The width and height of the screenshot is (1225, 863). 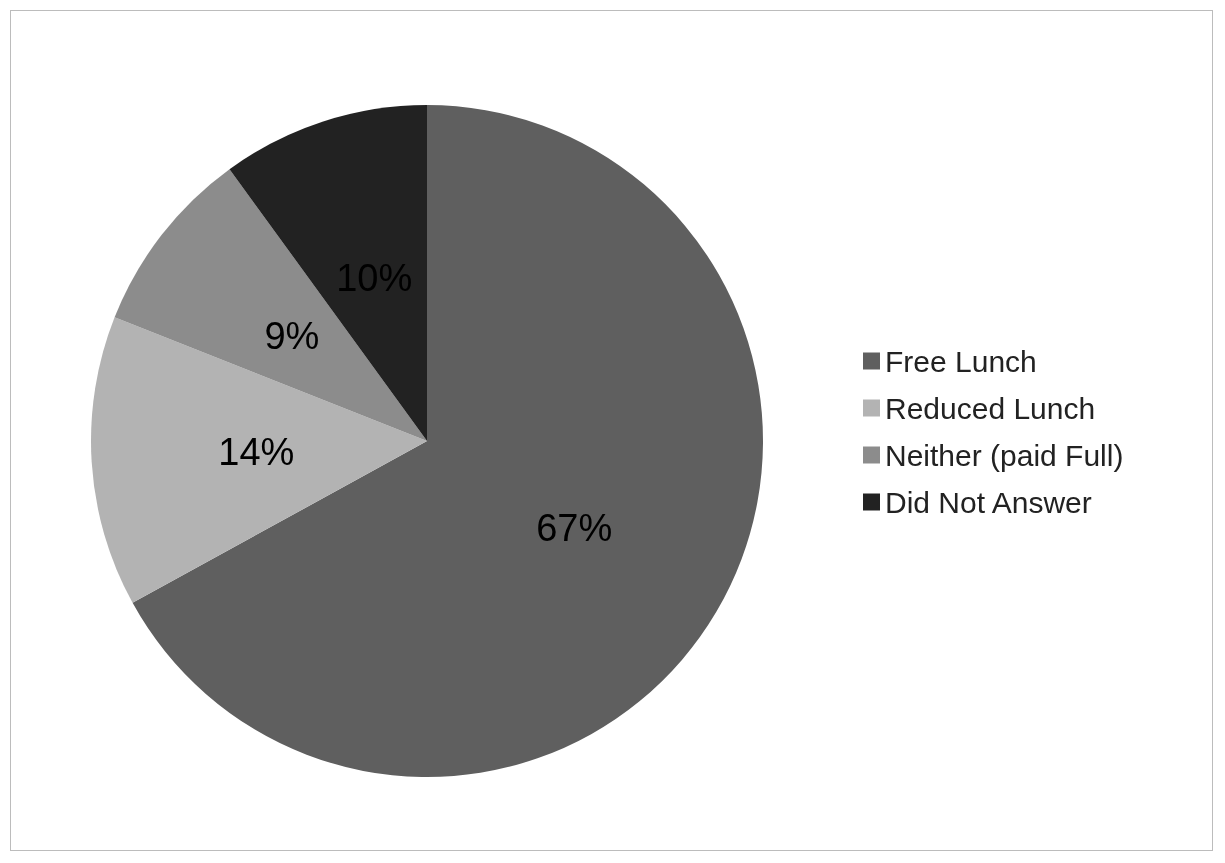 What do you see at coordinates (961, 361) in the screenshot?
I see `legend-label: Free Lunch` at bounding box center [961, 361].